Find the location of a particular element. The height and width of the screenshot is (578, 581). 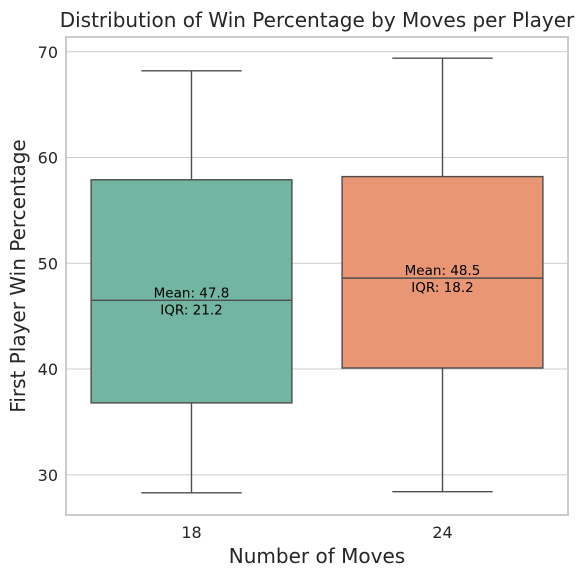

annotation-mean: Mean: 47.8 is located at coordinates (192, 293).